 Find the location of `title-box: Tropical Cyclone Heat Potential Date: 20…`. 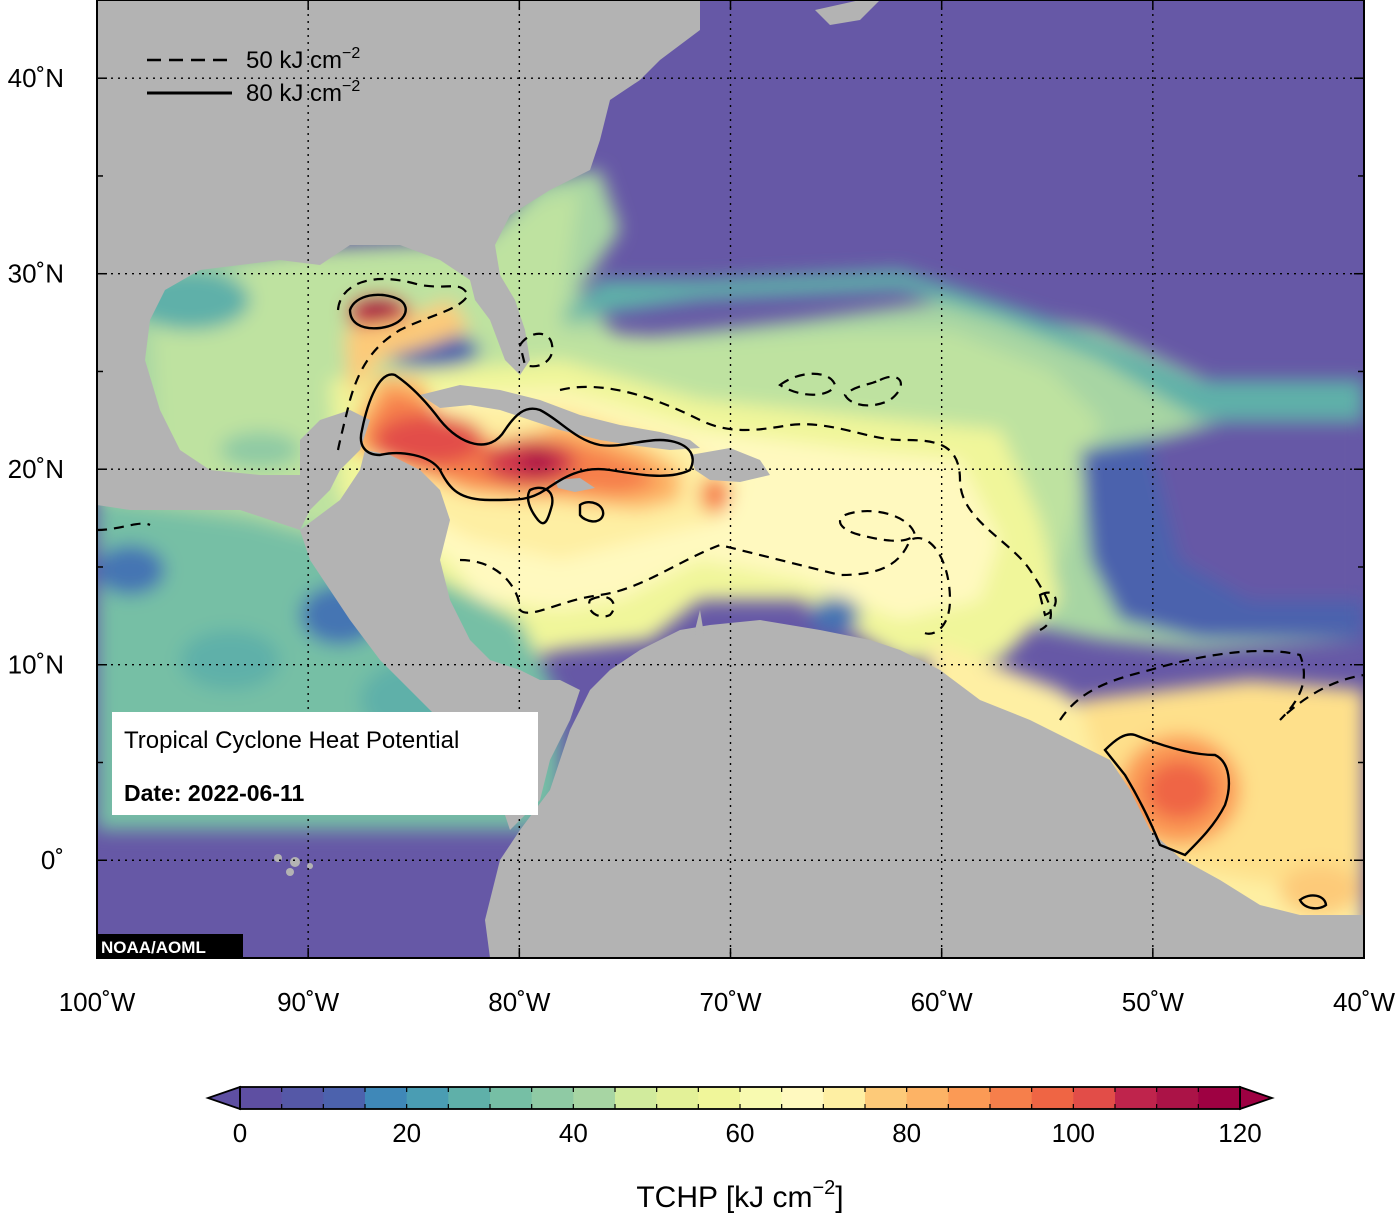

title-box: Tropical Cyclone Heat Potential Date: 20… is located at coordinates (325, 763).